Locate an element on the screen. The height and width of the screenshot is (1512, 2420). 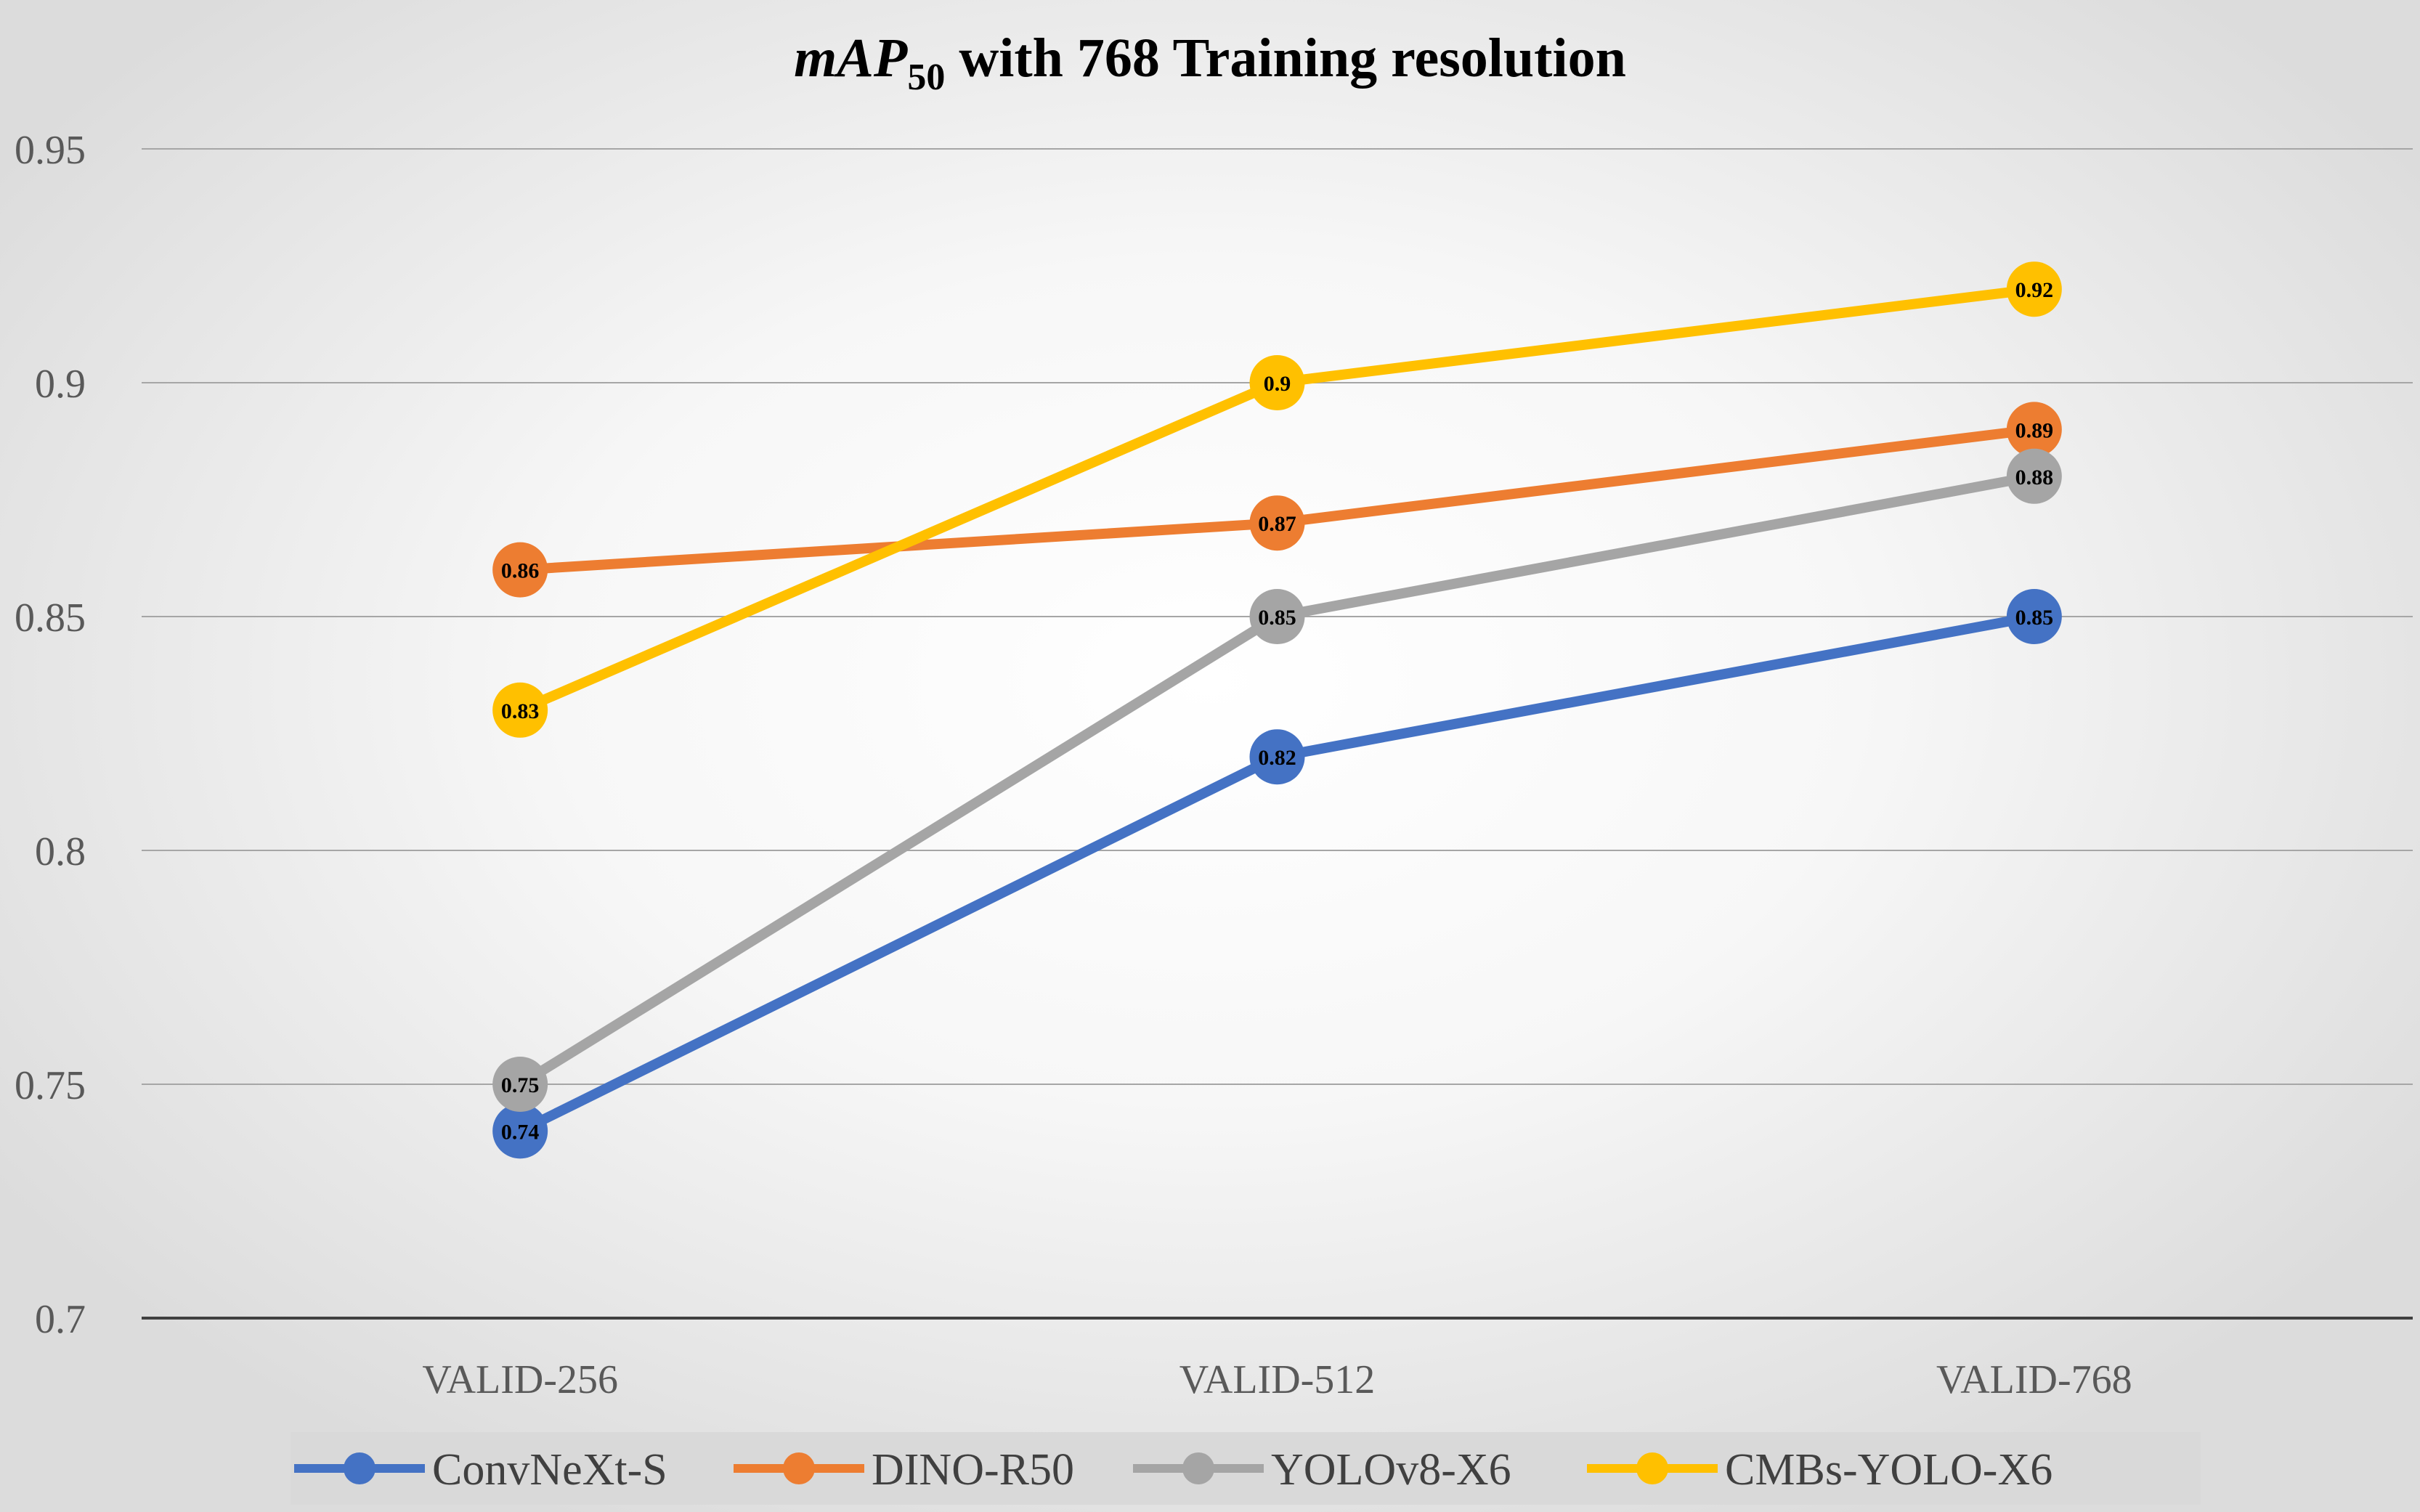
title-subscript: 50 is located at coordinates (926, 77).